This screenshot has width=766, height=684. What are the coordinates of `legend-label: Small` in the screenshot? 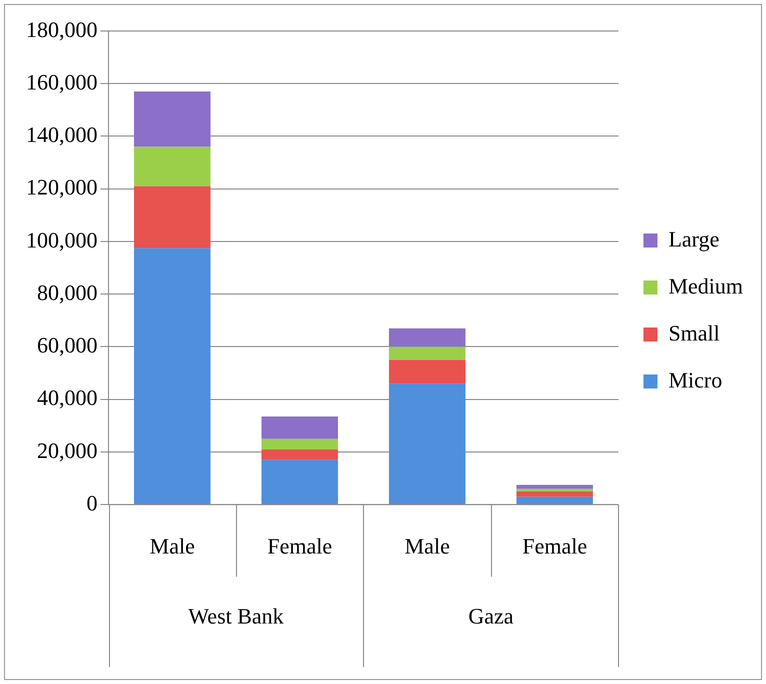 It's located at (694, 333).